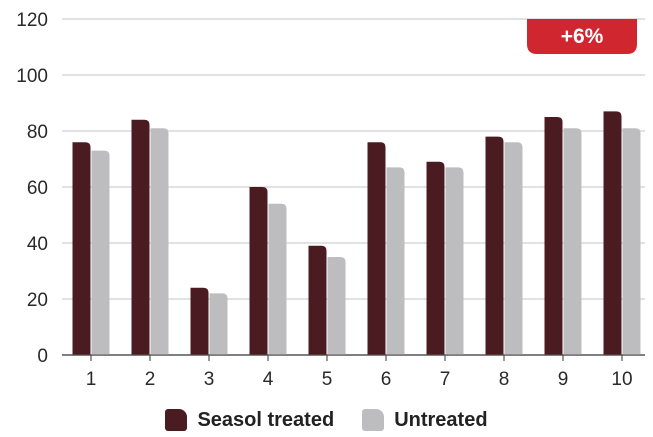  What do you see at coordinates (386, 379) in the screenshot?
I see `x-tick-label: 6` at bounding box center [386, 379].